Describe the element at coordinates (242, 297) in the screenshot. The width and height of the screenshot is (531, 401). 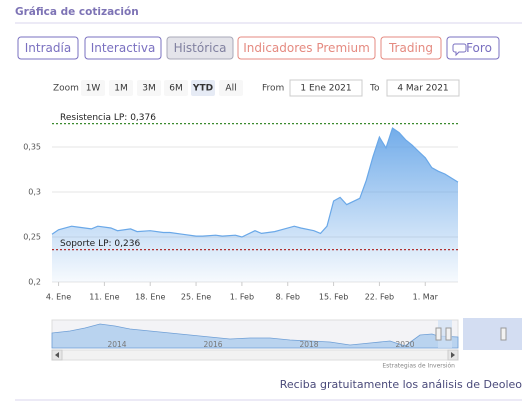
I see `x-tick-label: 1. Feb` at that location.